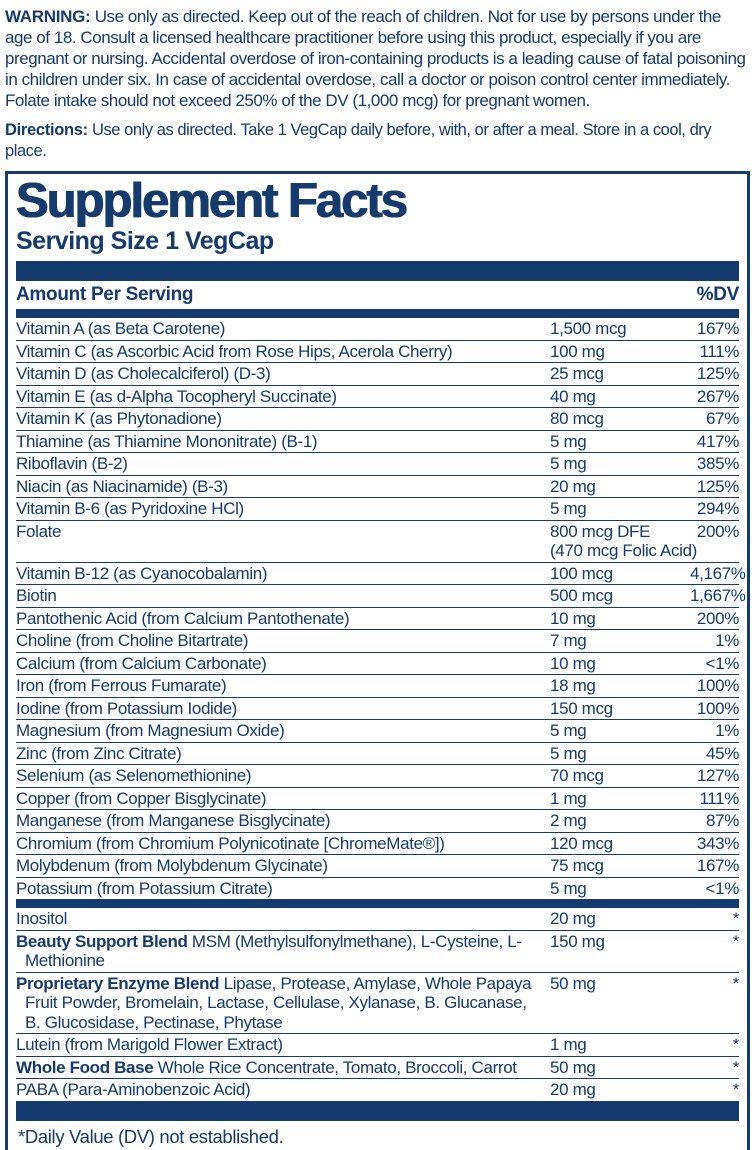 This screenshot has width=755, height=1150. I want to click on nutrient-name: Vitamin A (as Beta Carotene), so click(121, 328).